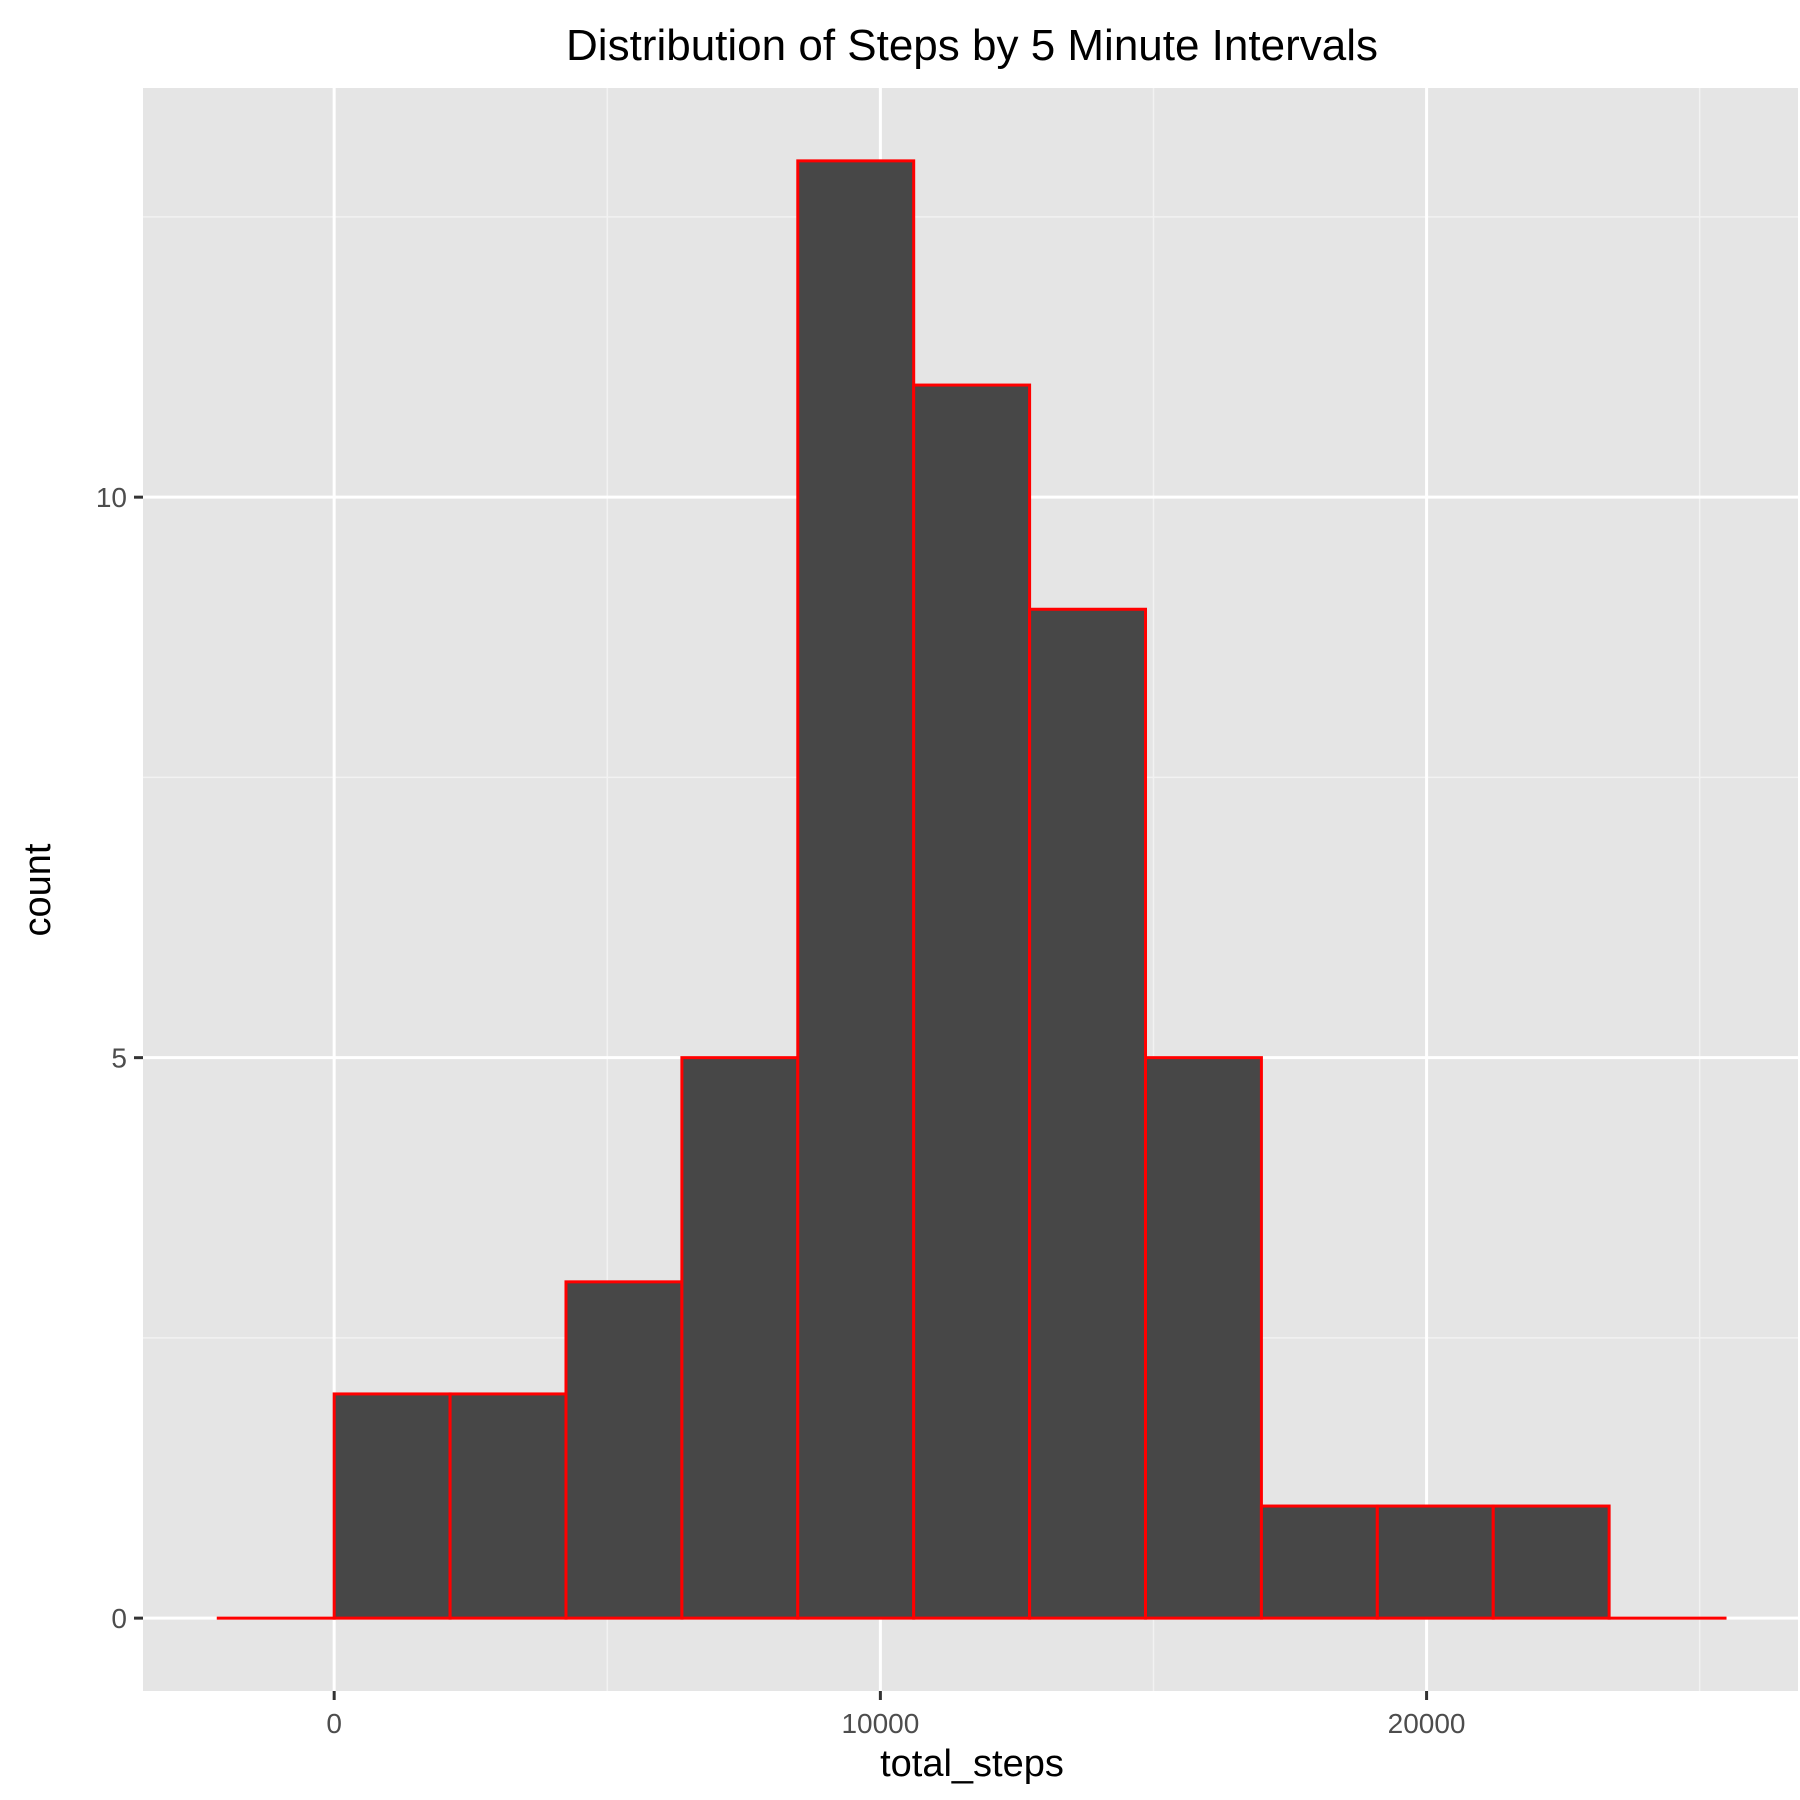 The height and width of the screenshot is (1800, 1800). I want to click on y-tick-label: 5, so click(119, 1058).